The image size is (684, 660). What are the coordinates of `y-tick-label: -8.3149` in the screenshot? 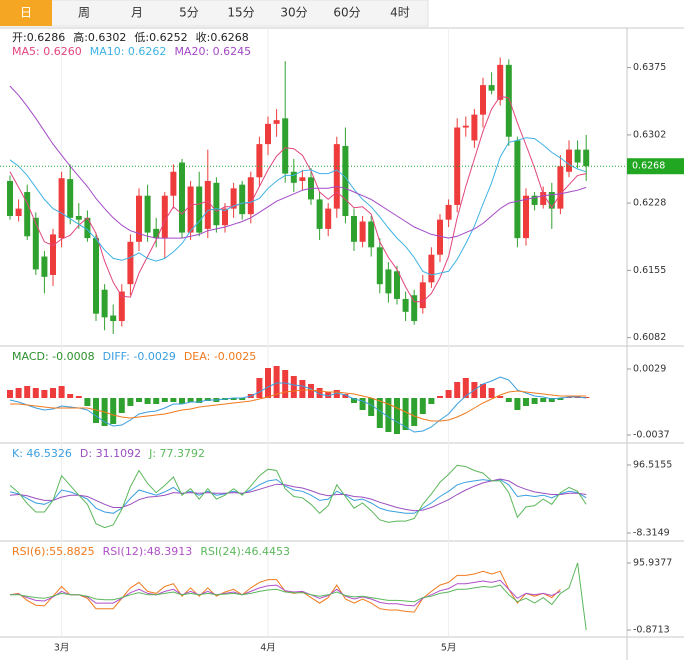 It's located at (651, 533).